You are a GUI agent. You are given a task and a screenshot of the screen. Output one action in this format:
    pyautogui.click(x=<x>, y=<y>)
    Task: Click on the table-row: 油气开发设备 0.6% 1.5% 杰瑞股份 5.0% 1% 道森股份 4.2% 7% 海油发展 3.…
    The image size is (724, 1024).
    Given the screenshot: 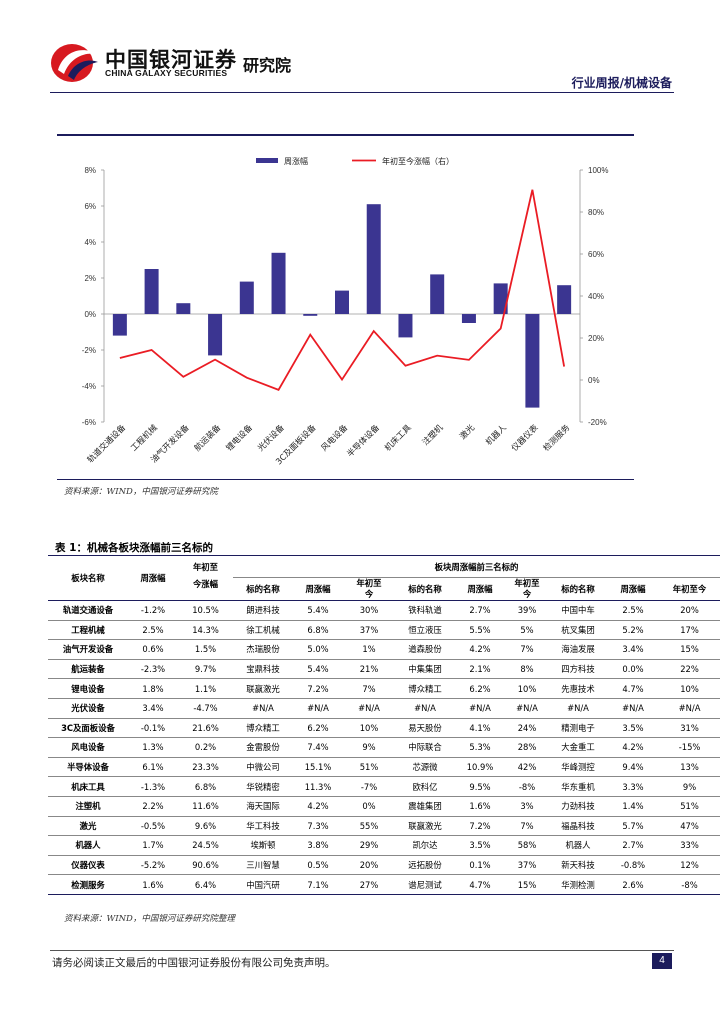 What is the action you would take?
    pyautogui.click(x=384, y=649)
    